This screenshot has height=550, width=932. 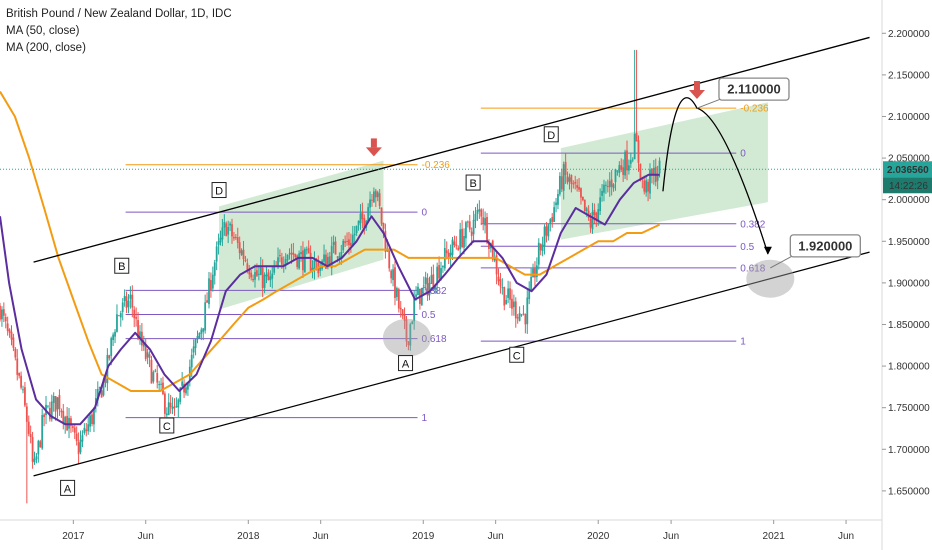 What do you see at coordinates (770, 278) in the screenshot?
I see `highlight-ellipse` at bounding box center [770, 278].